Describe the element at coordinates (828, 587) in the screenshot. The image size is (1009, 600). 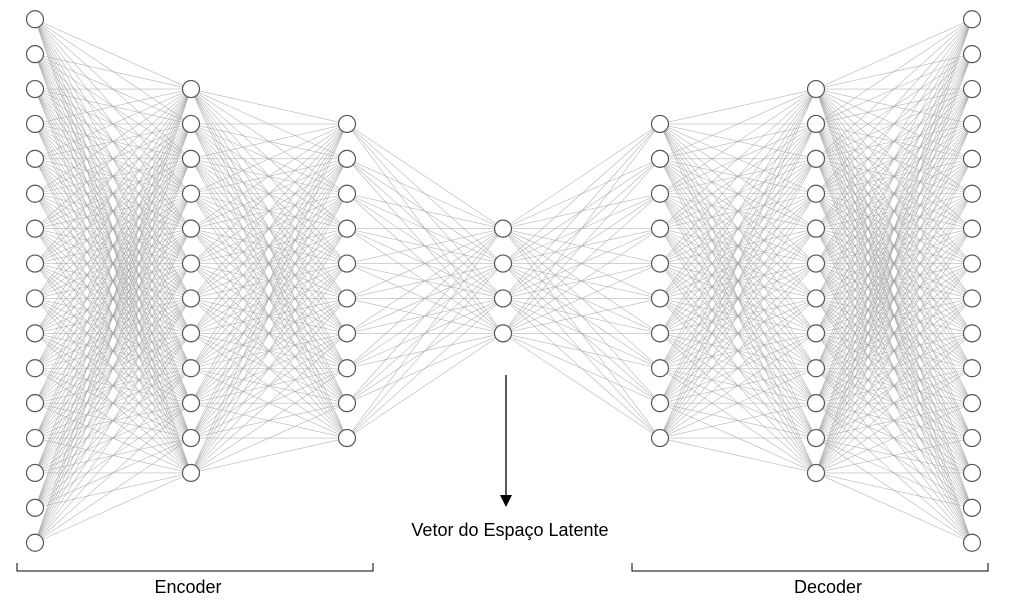
I see `decoder-label: Decoder` at that location.